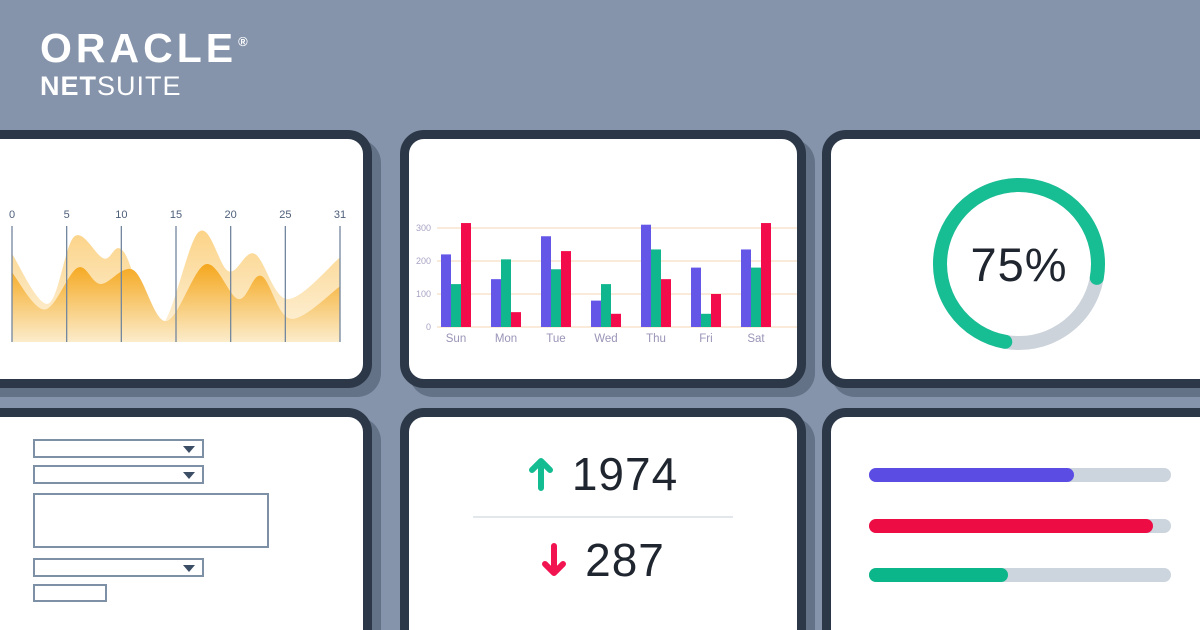 This screenshot has width=1200, height=630. I want to click on x-axis-tick-label: 0, so click(12, 215).